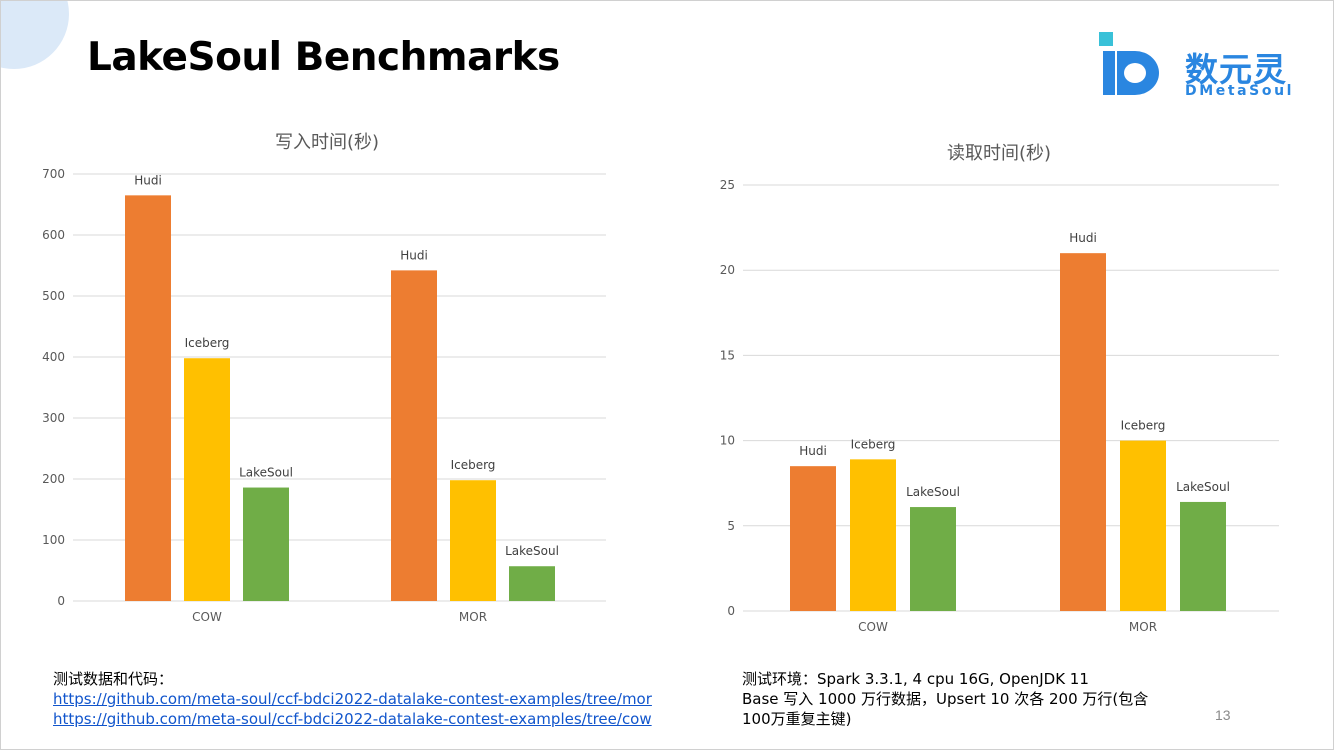 Image resolution: width=1334 pixels, height=750 pixels. Describe the element at coordinates (207, 479) in the screenshot. I see `write-bar-iceberg-cow` at that location.